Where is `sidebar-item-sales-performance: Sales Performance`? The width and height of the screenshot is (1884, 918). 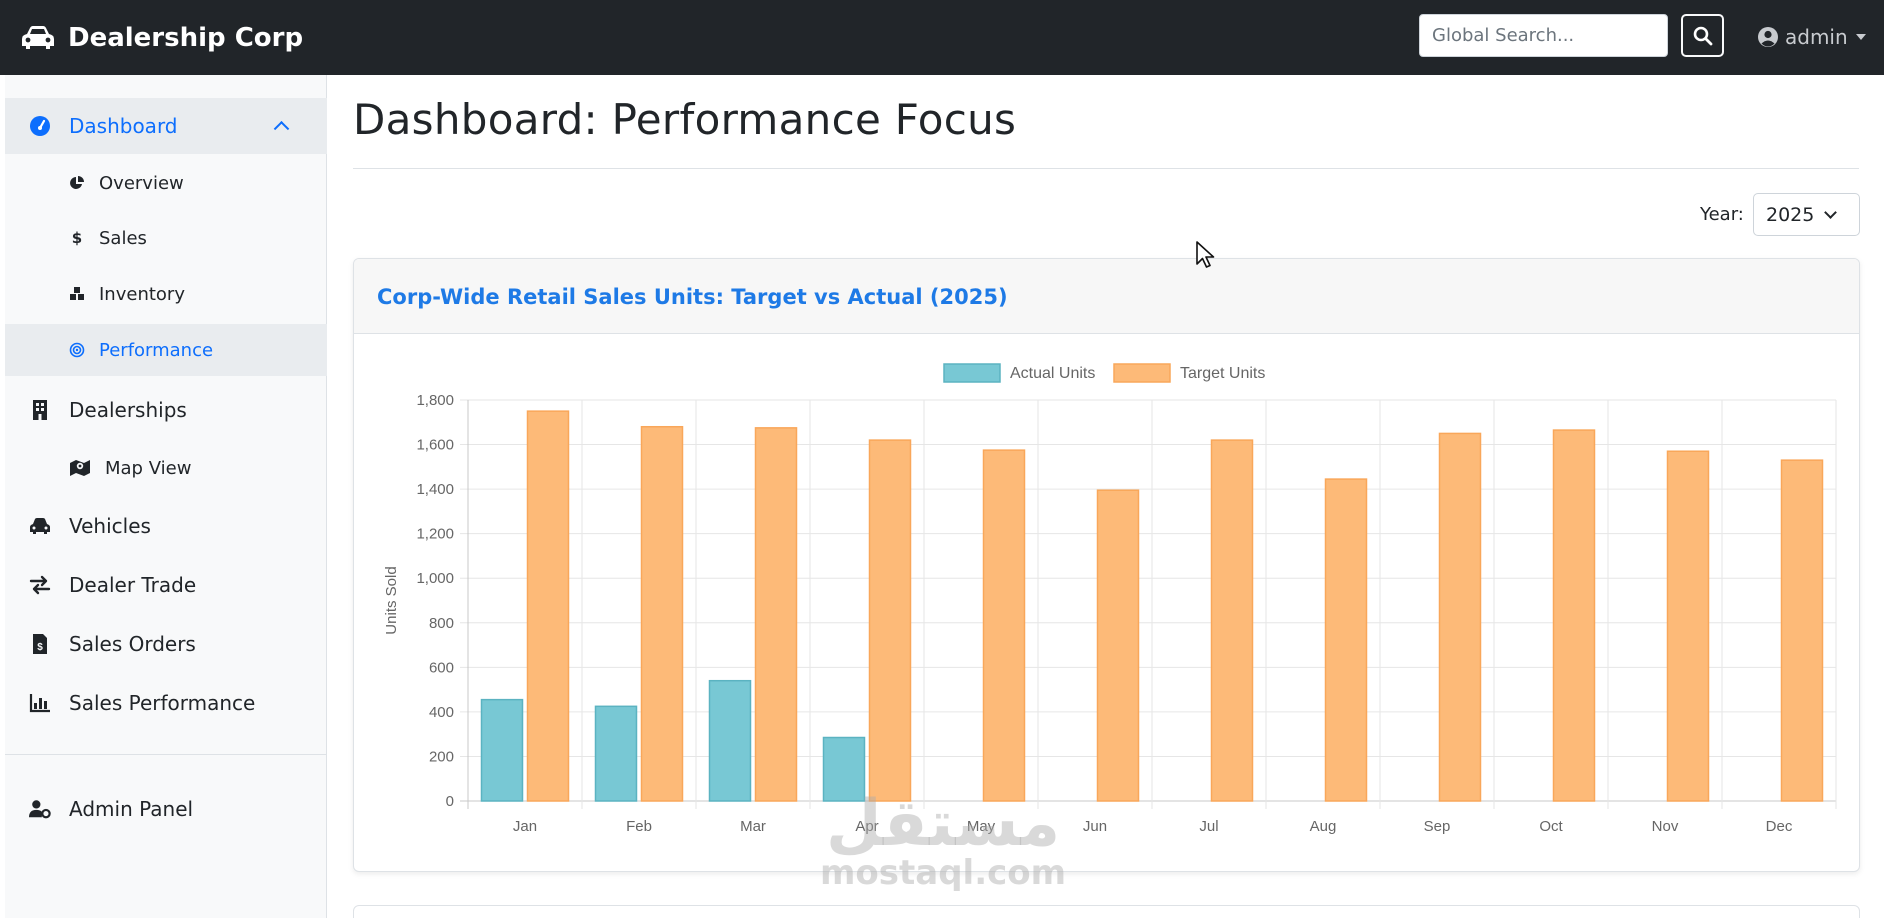
sidebar-item-sales-performance: Sales Performance is located at coordinates (166, 703).